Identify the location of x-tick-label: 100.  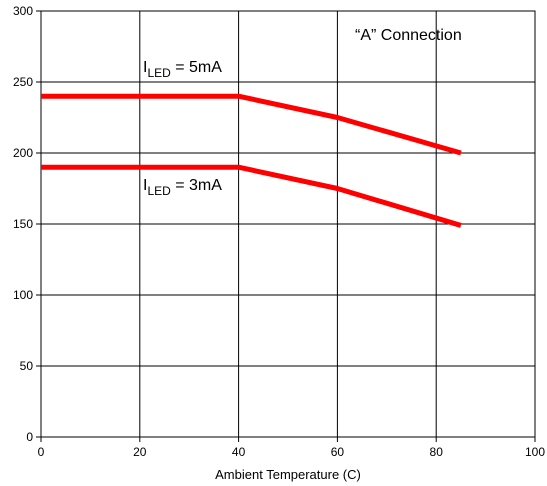
(535, 452).